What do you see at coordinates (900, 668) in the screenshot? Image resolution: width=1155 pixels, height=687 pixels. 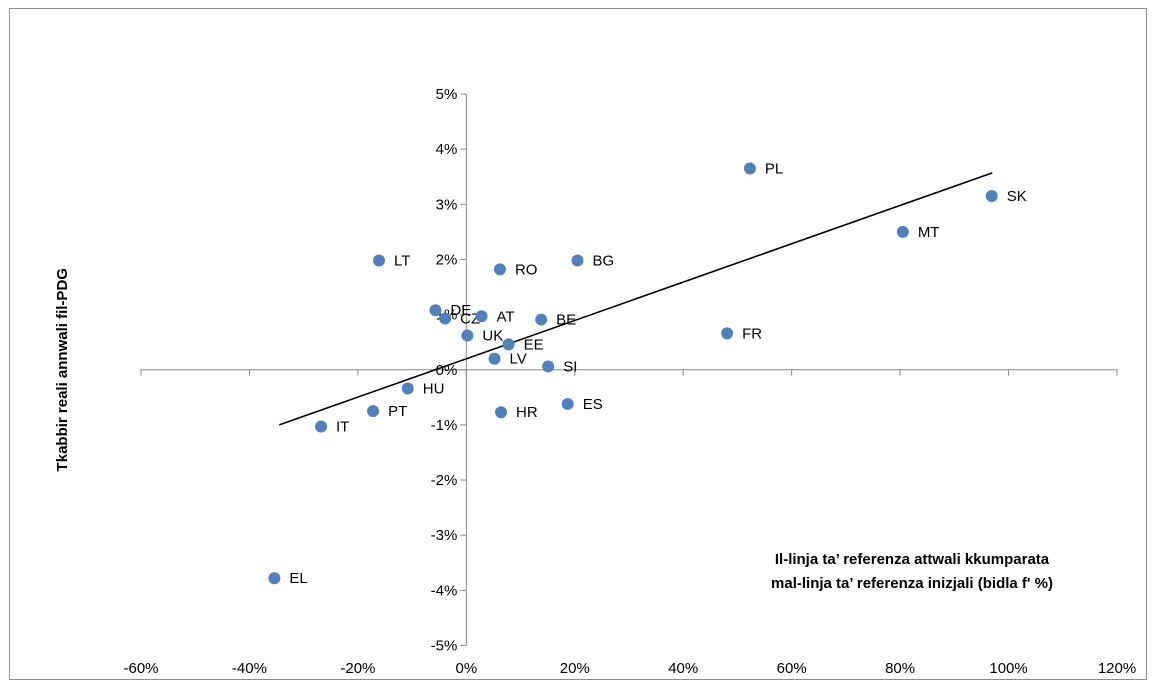 I see `x-tick-label: 80%` at bounding box center [900, 668].